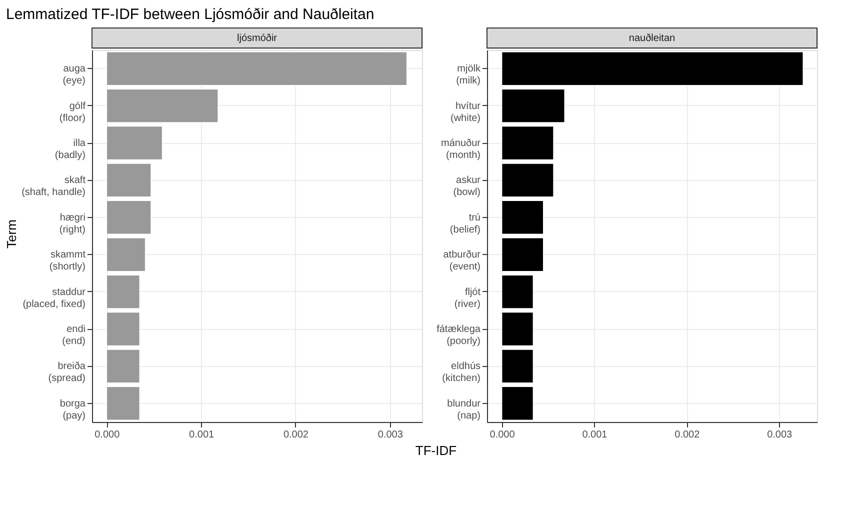  Describe the element at coordinates (74, 335) in the screenshot. I see `y-tick-label: endi (end)` at that location.